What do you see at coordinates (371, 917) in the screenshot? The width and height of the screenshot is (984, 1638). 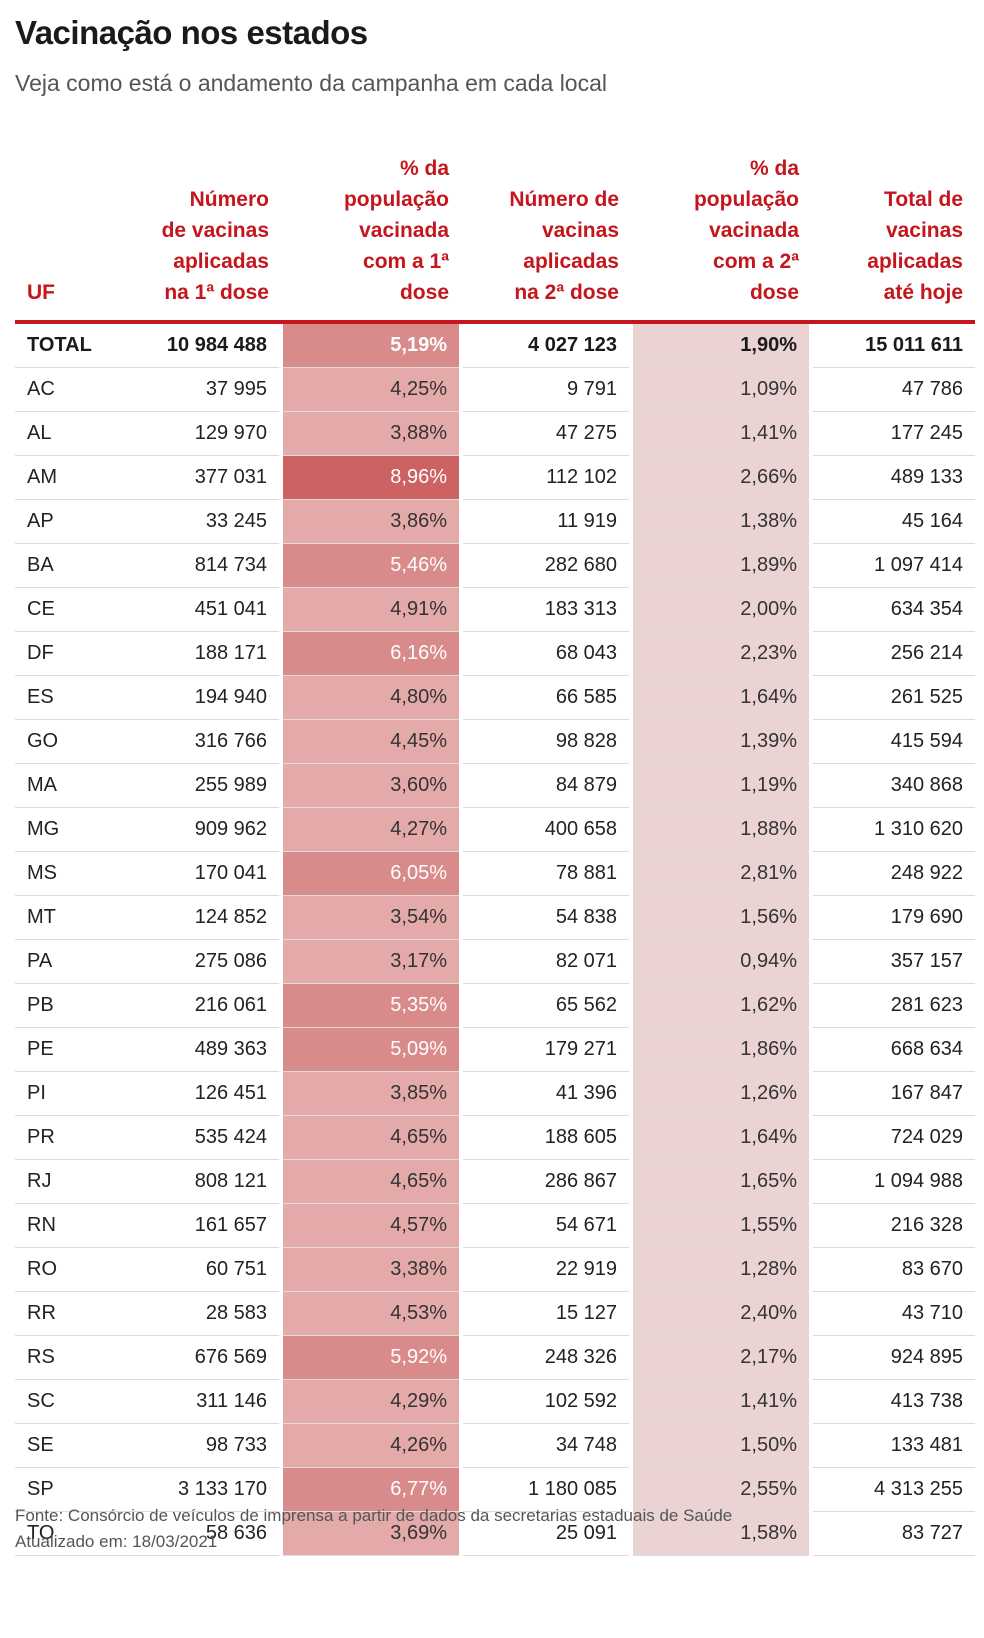 I see `cell-dose1-pct: 3,54%` at bounding box center [371, 917].